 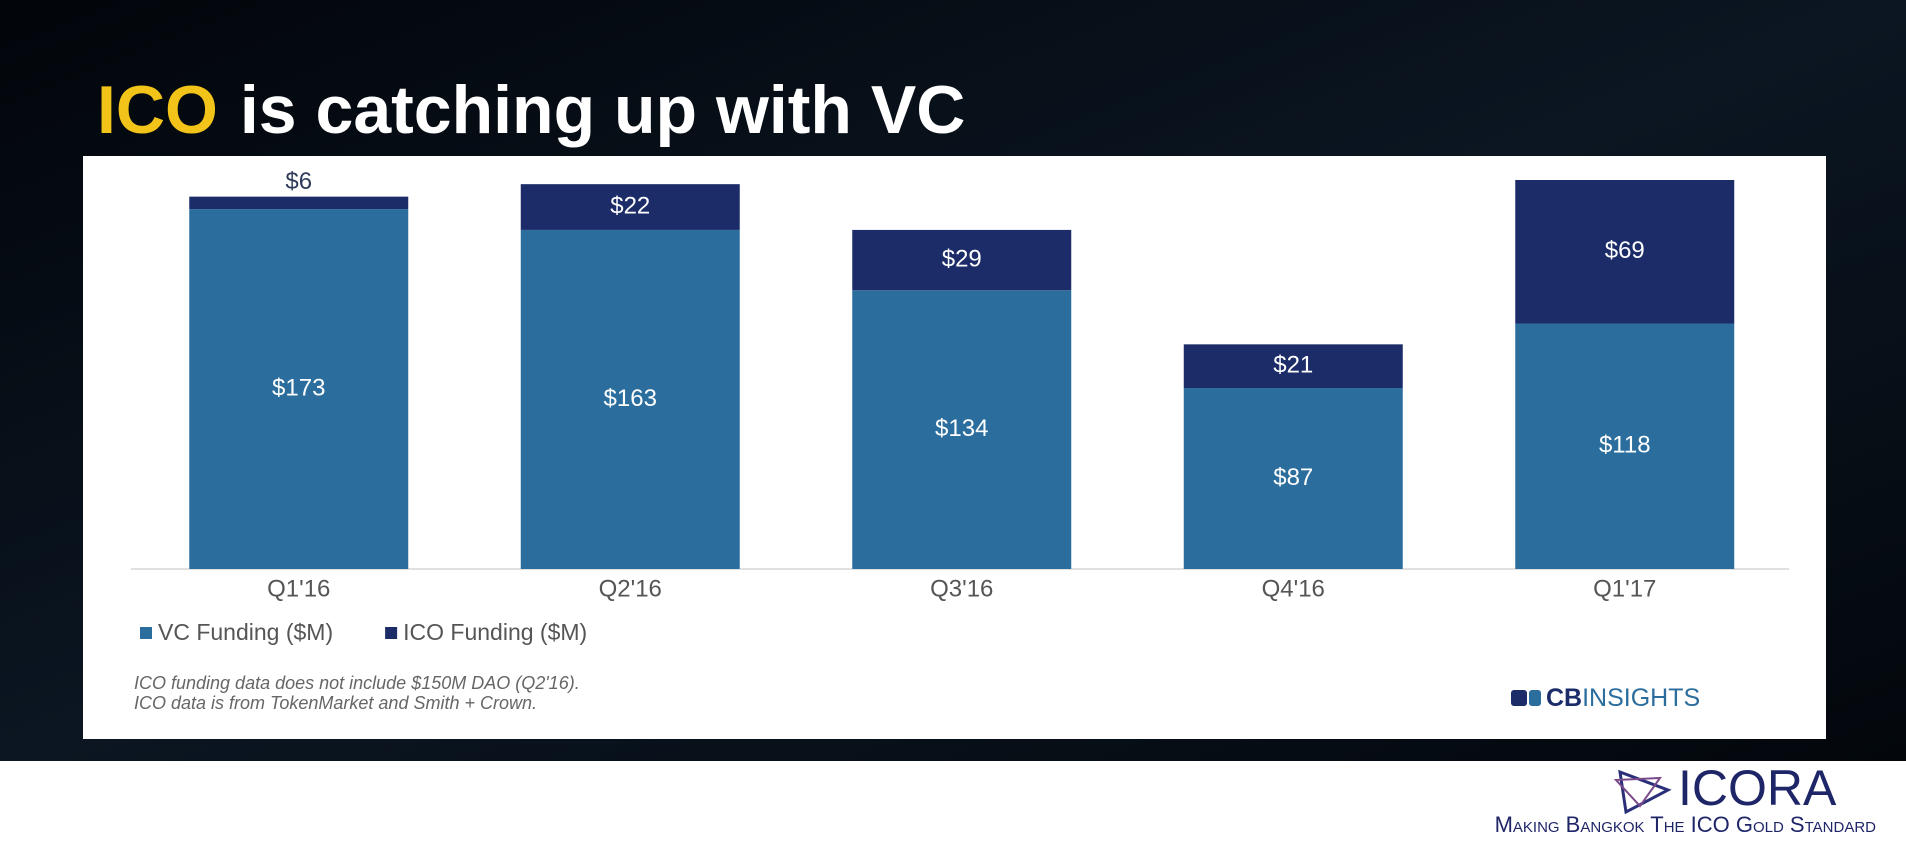 What do you see at coordinates (630, 588) in the screenshot?
I see `x-tick-label: Q2'16` at bounding box center [630, 588].